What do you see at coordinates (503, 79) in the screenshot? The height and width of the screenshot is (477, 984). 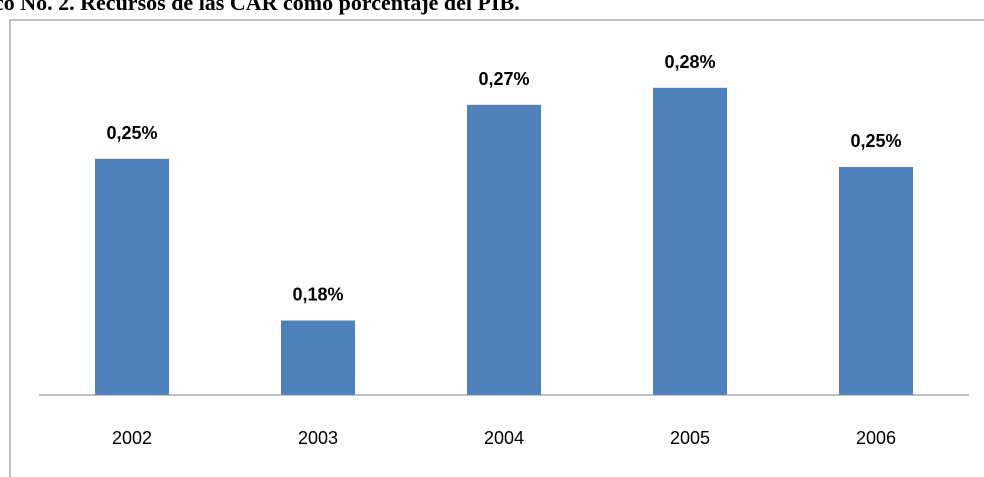 I see `data-label: 0,27%` at bounding box center [503, 79].